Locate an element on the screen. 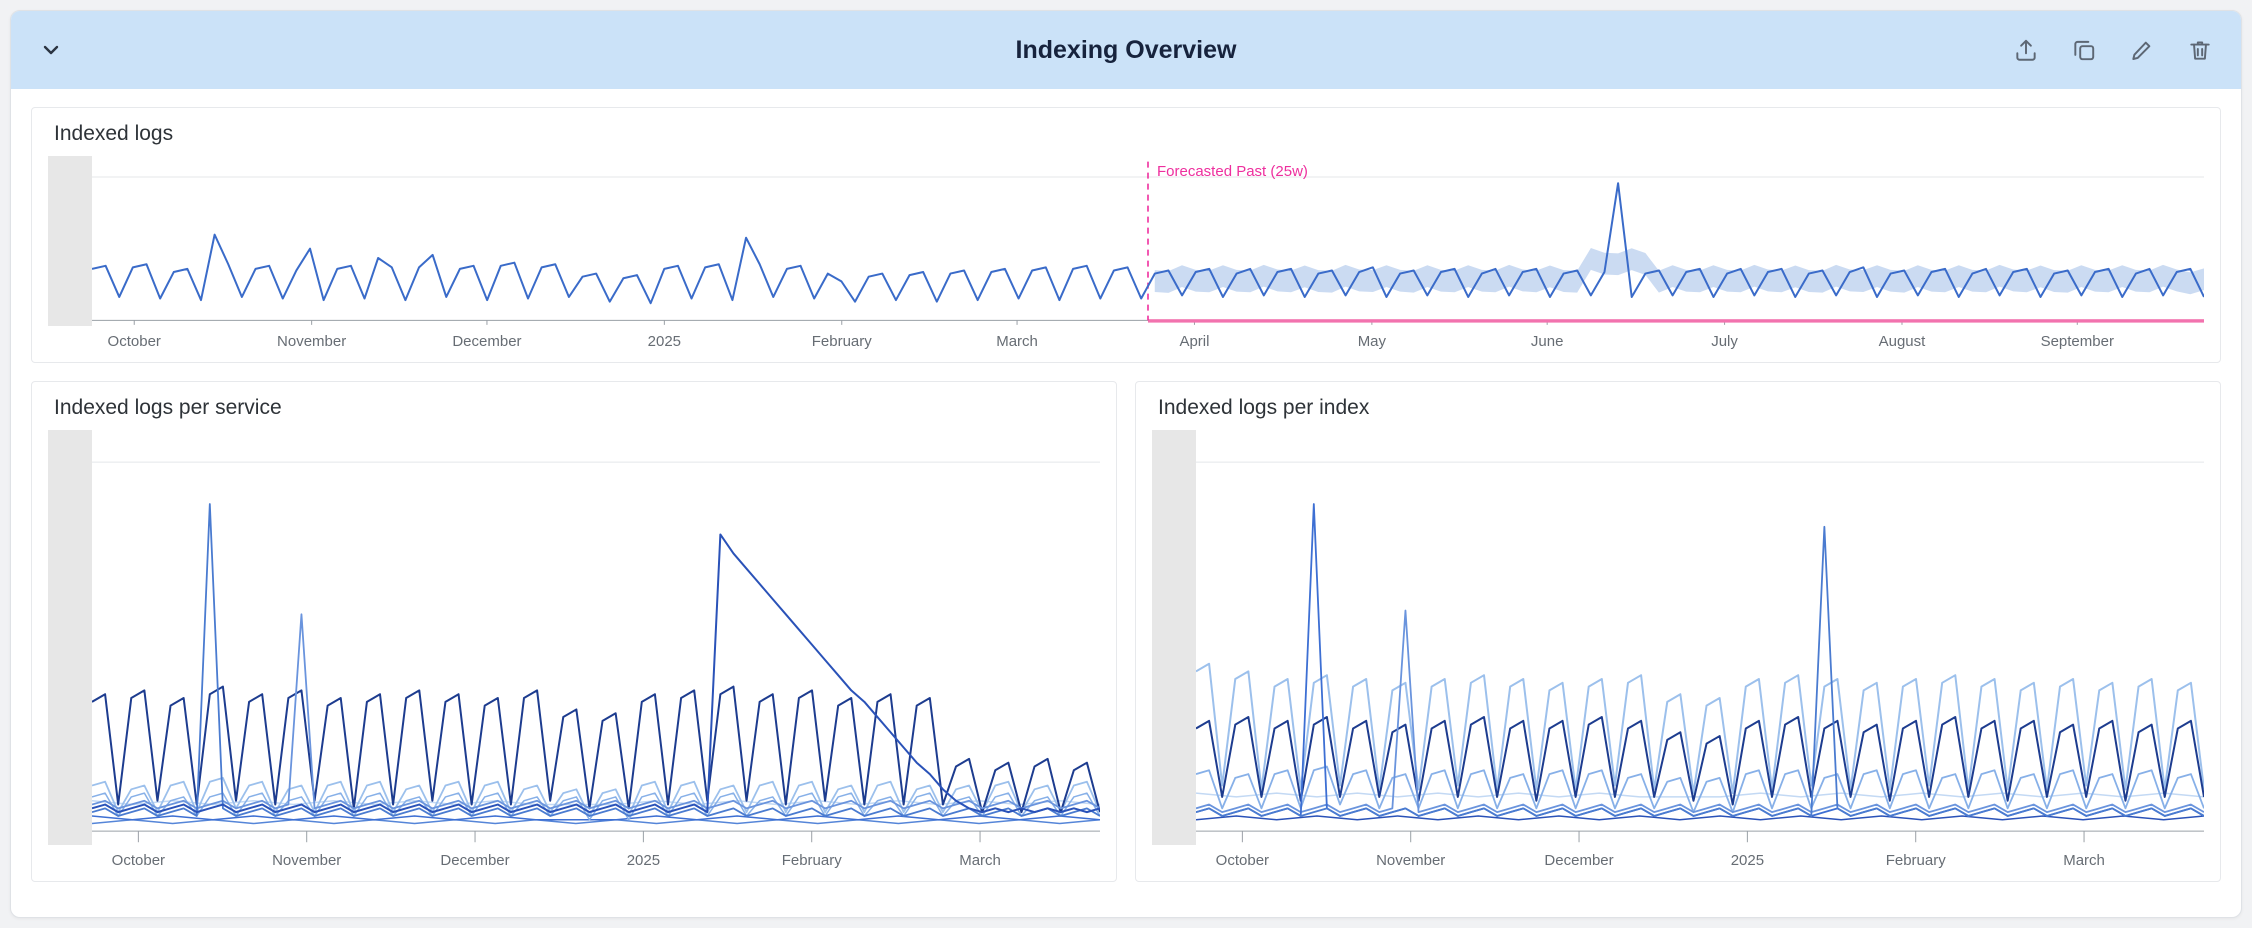 The image size is (2252, 928). x-tick-label: August is located at coordinates (1902, 341).